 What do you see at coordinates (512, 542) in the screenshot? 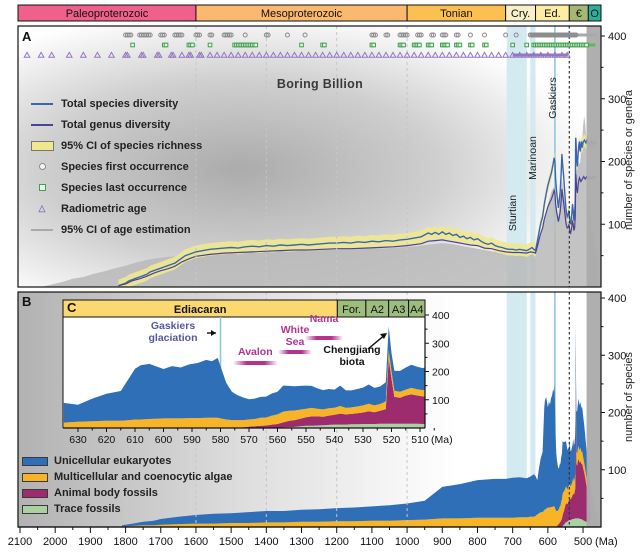
I see `x-tick-label: 700` at bounding box center [512, 542].